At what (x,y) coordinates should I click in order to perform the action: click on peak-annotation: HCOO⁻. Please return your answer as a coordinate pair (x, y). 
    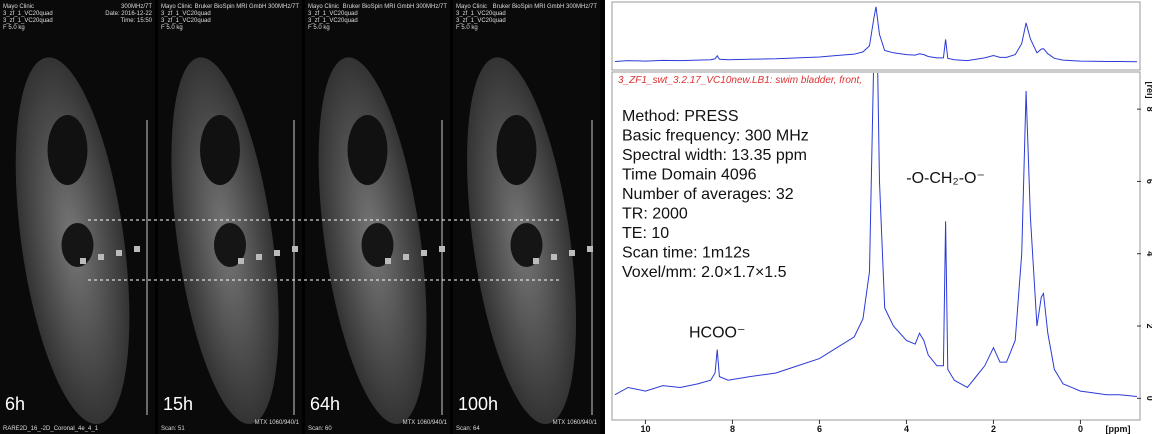
    Looking at the image, I should click on (717, 333).